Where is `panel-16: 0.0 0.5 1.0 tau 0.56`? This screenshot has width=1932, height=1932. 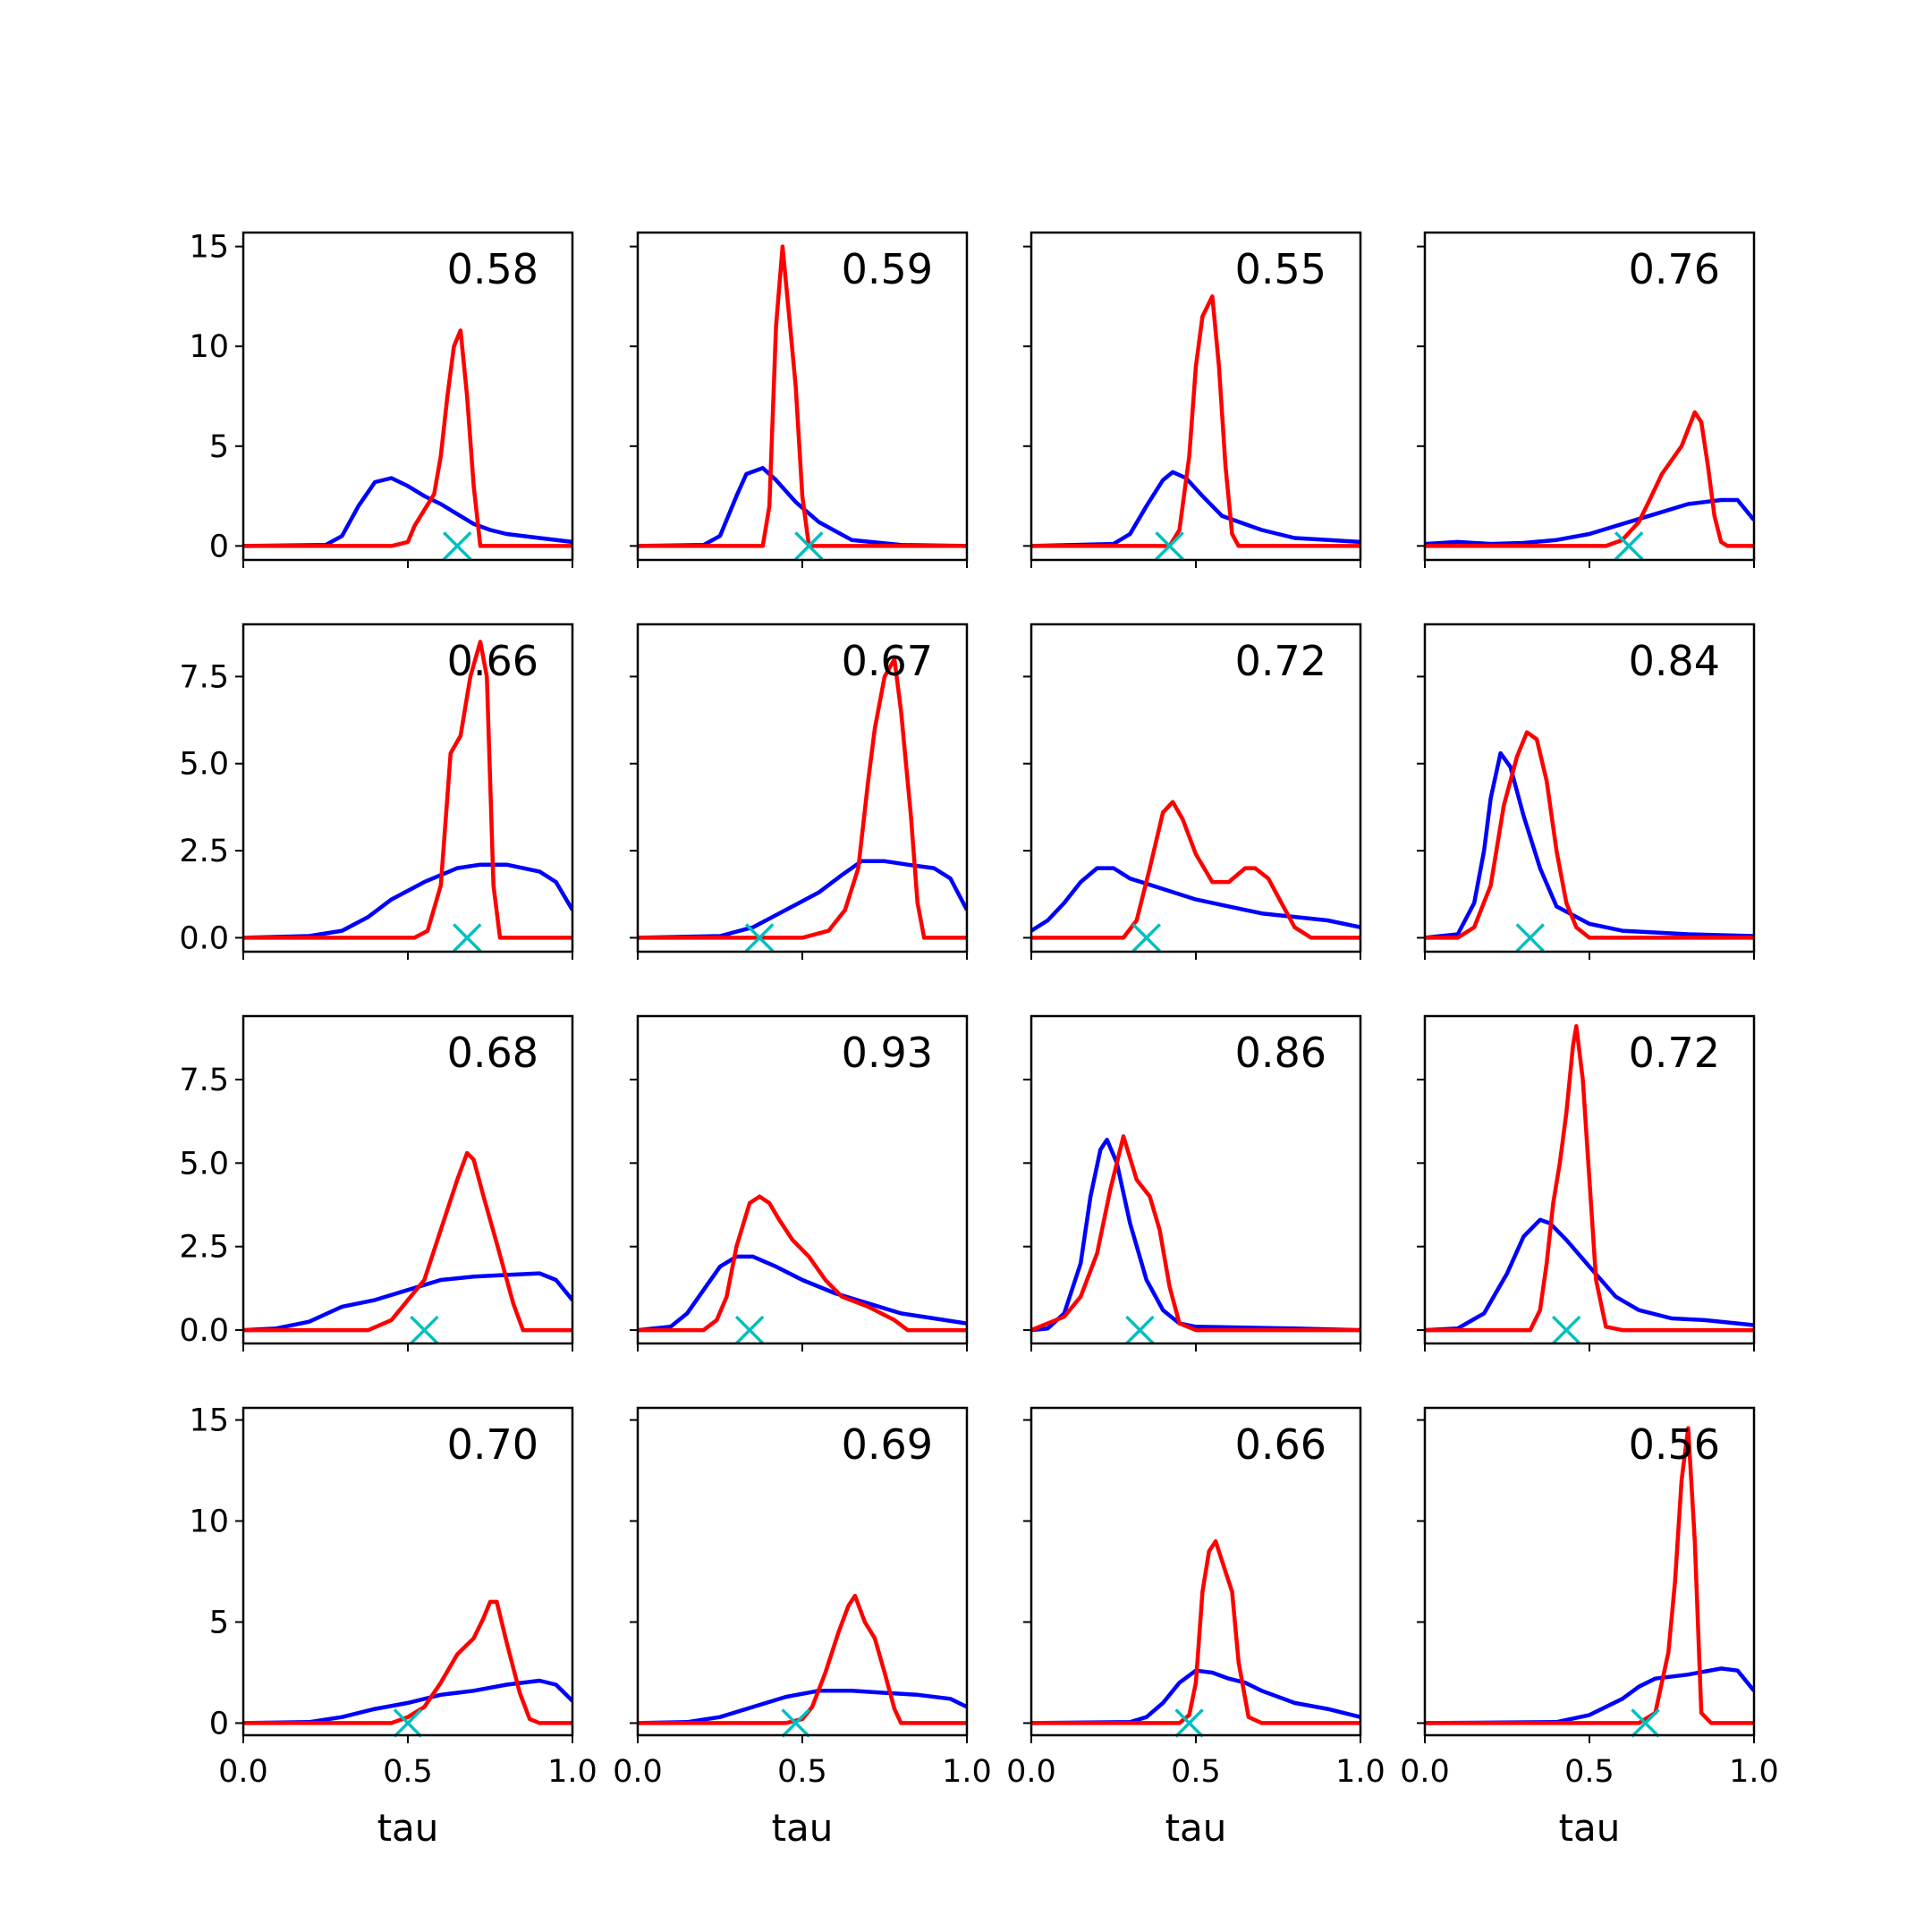
panel-16: 0.0 0.5 1.0 tau 0.56 is located at coordinates (1589, 1628).